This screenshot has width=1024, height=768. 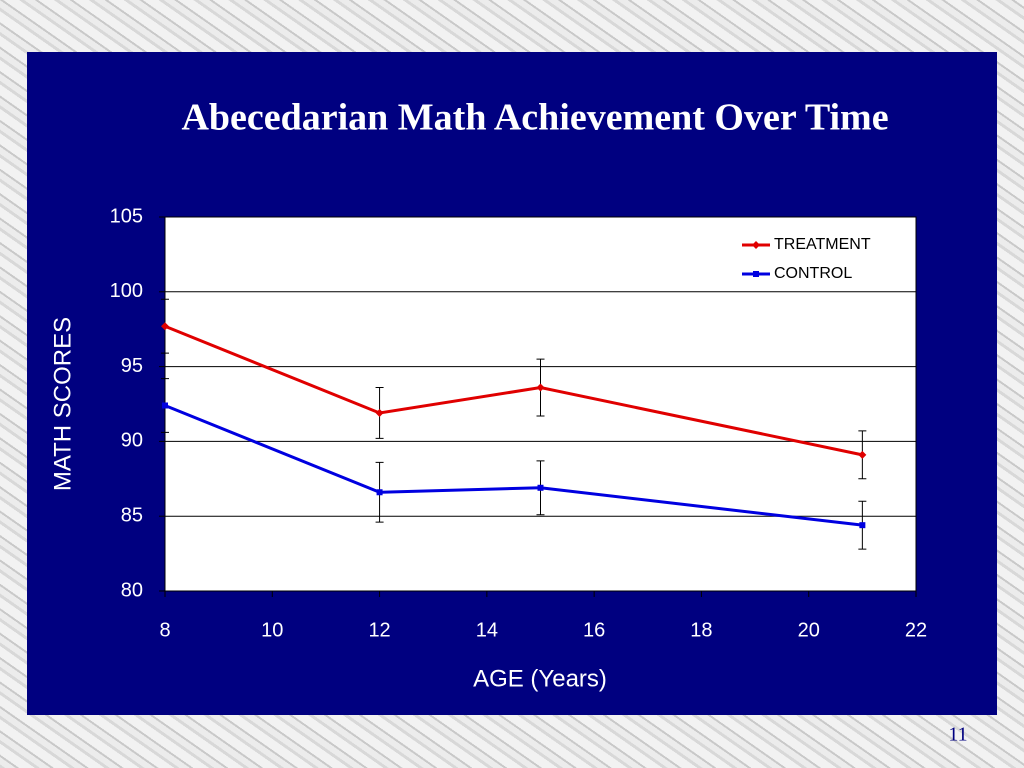 I want to click on y-tick-label: 85, so click(x=132, y=515).